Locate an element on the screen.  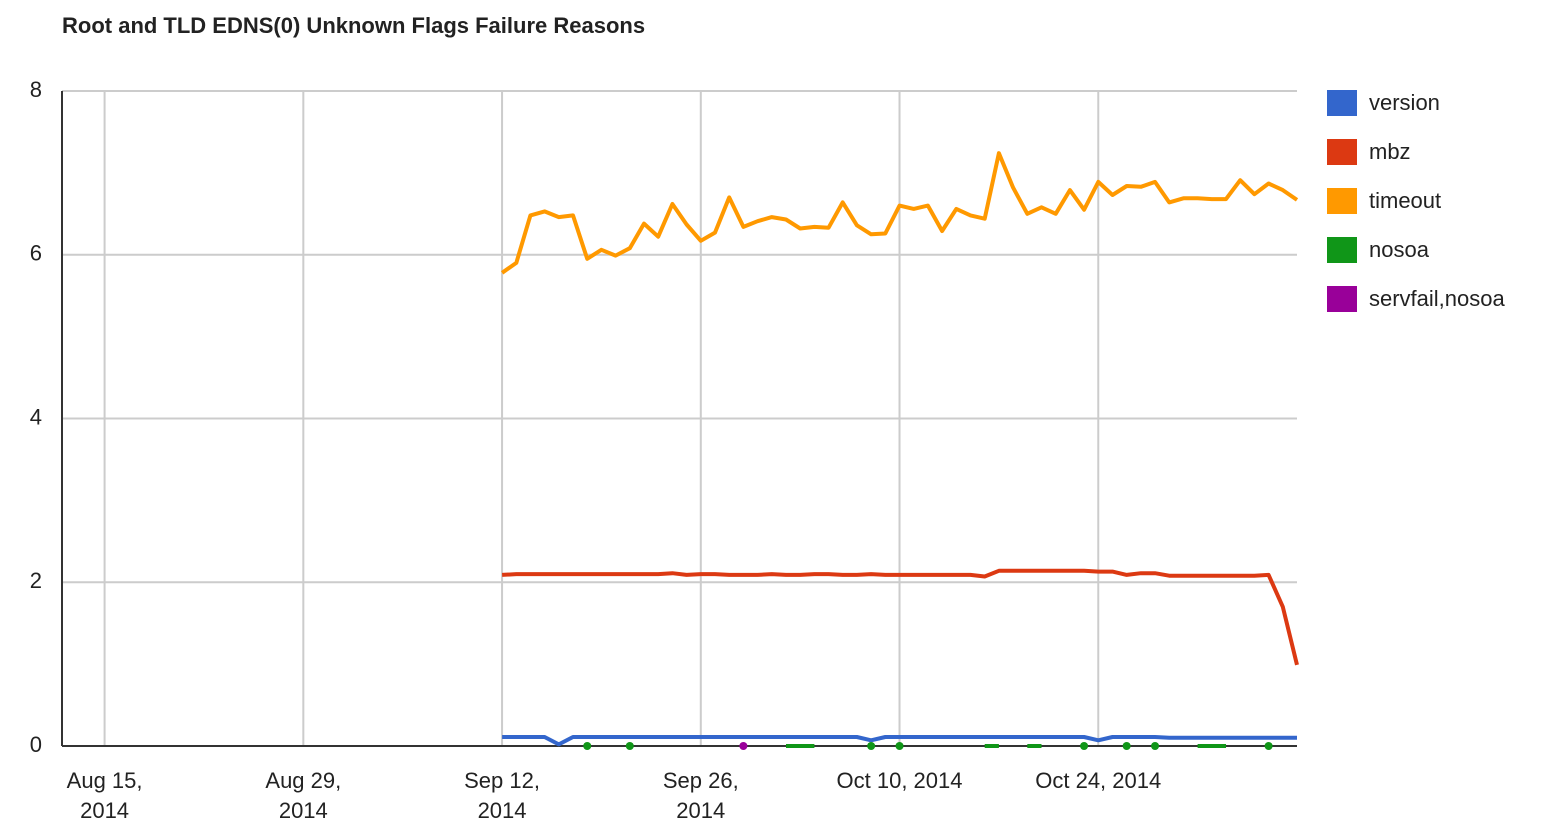
x-tick-label: Oct 10, 2014 is located at coordinates (899, 780).